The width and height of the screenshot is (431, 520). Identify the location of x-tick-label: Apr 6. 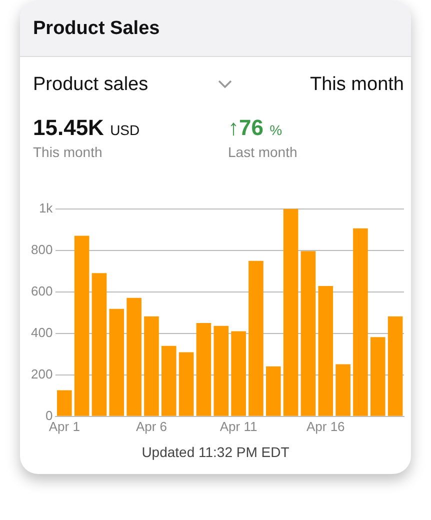
(152, 426).